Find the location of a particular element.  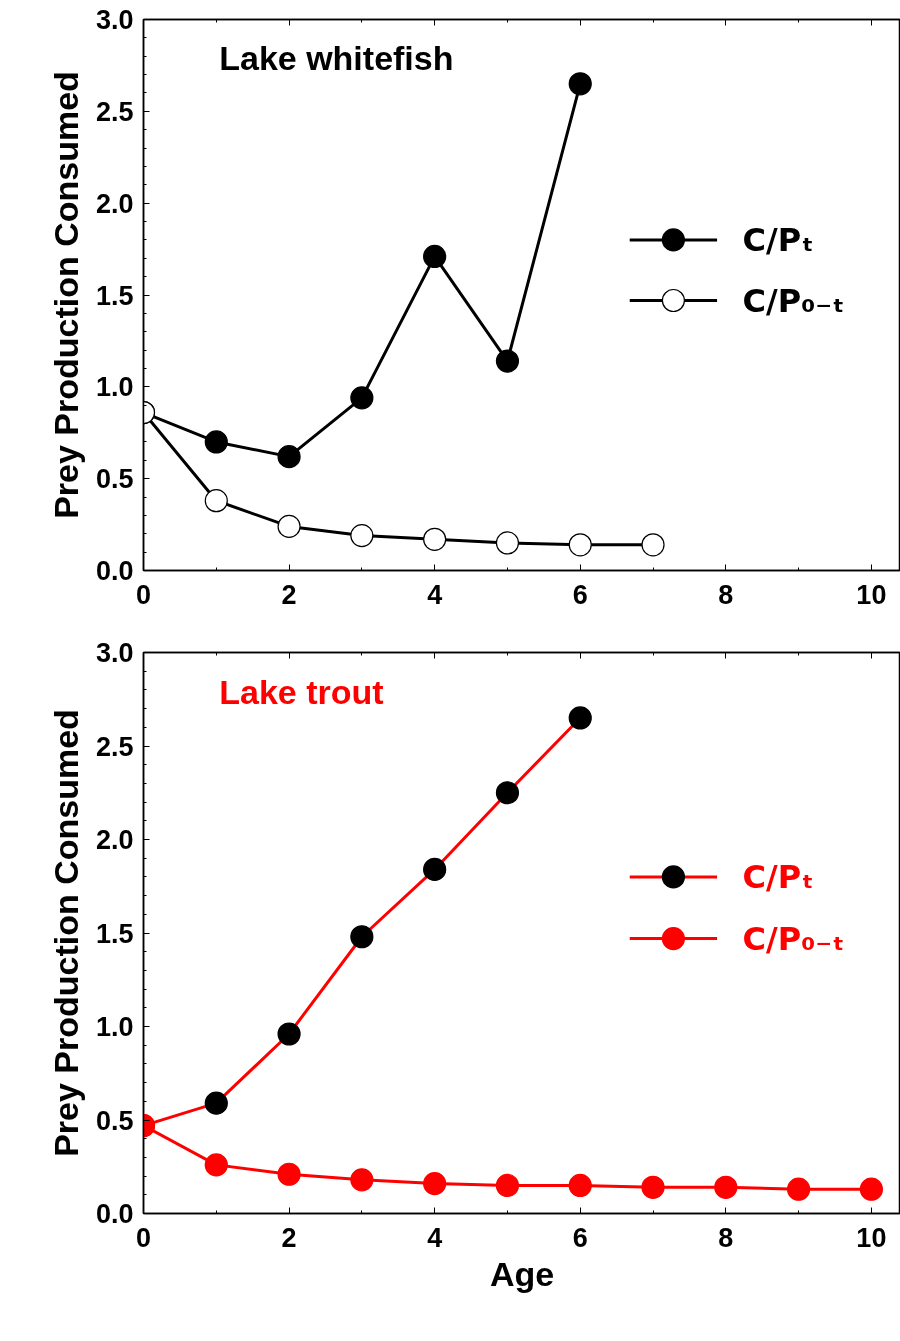

text: Lake trout is located at coordinates (301, 691).